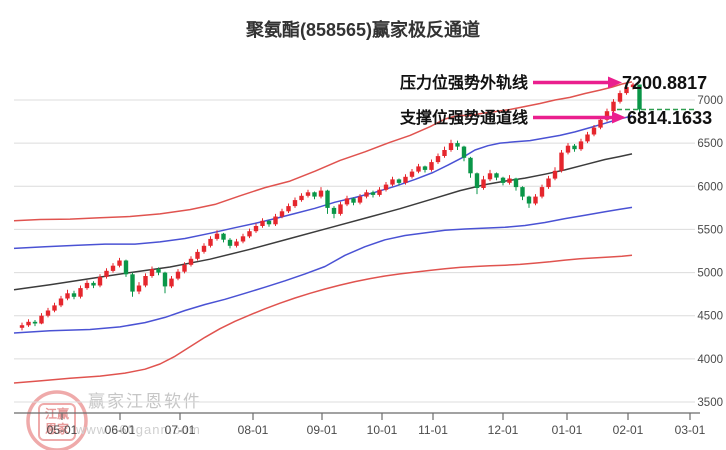 The image size is (726, 450). What do you see at coordinates (619, 117) in the screenshot?
I see `support-arrow-icon` at bounding box center [619, 117].